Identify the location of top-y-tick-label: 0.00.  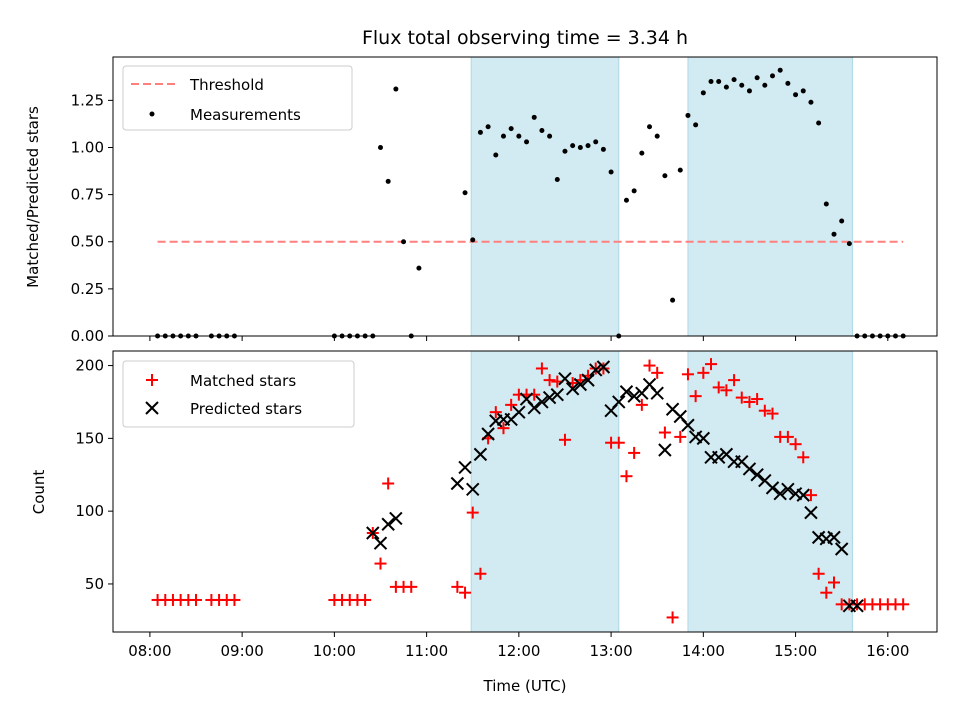
(87, 336).